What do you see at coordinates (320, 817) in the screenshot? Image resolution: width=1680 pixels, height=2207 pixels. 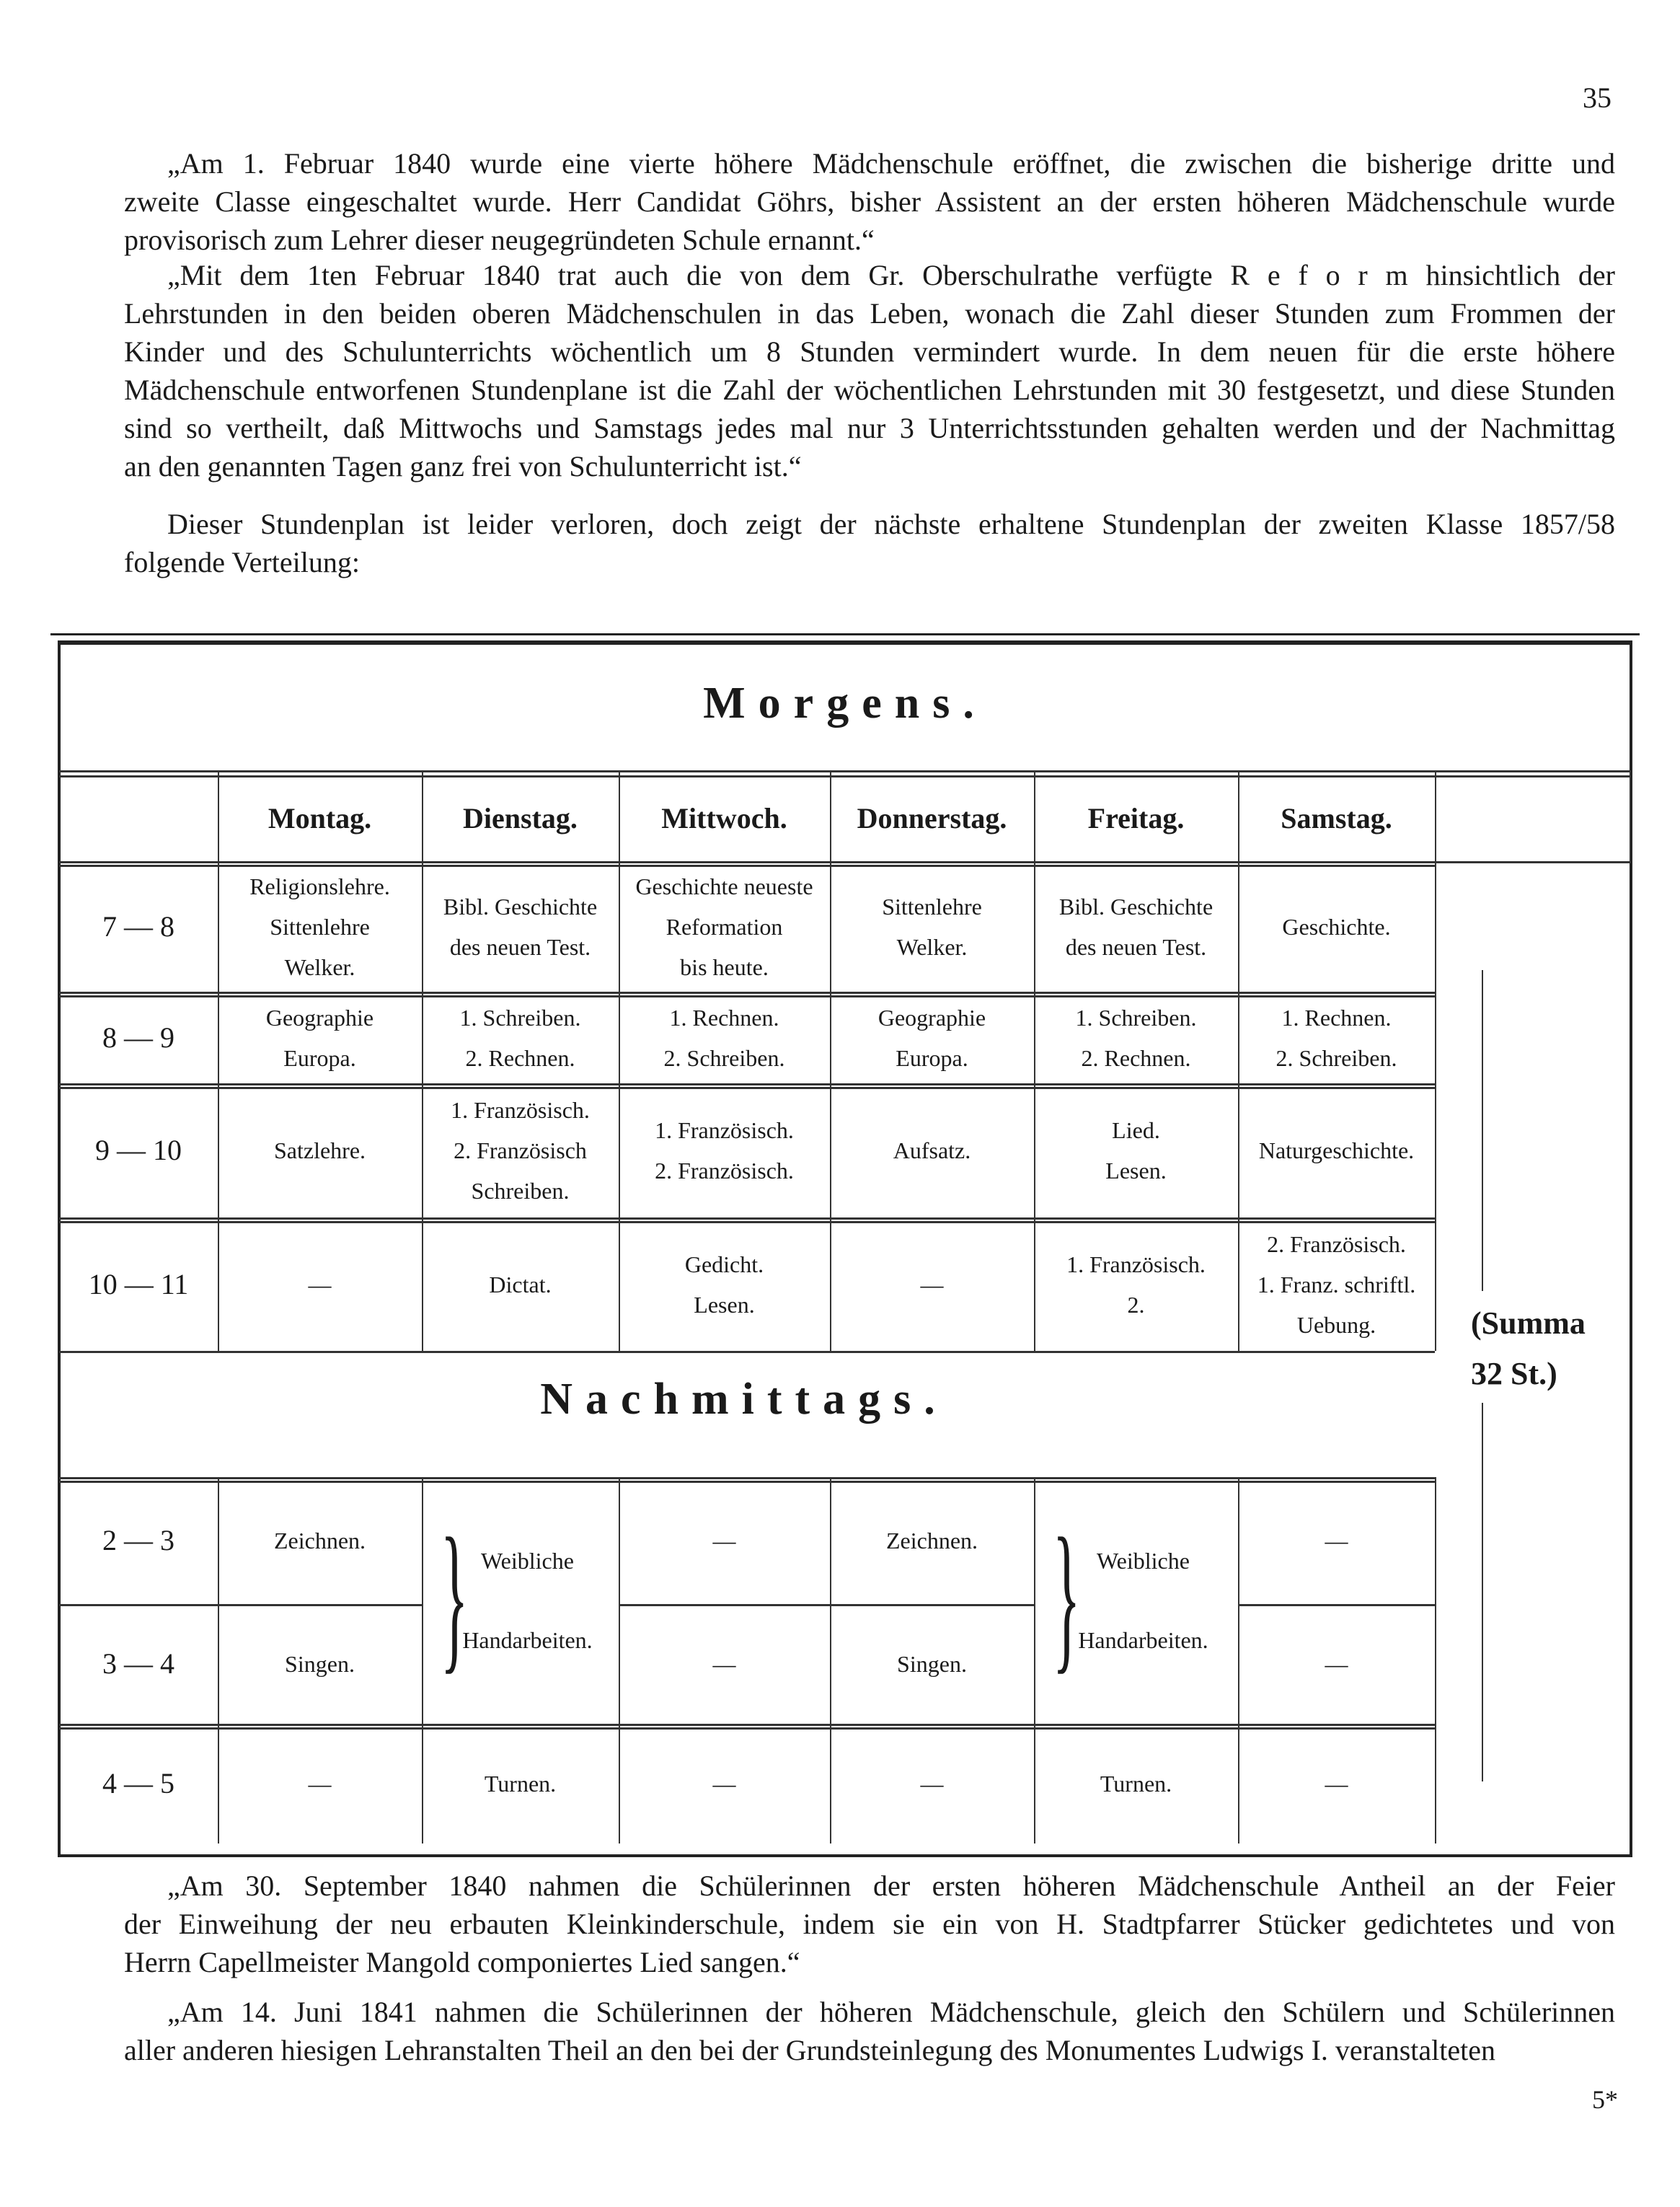 I see `day-header: Montag.` at bounding box center [320, 817].